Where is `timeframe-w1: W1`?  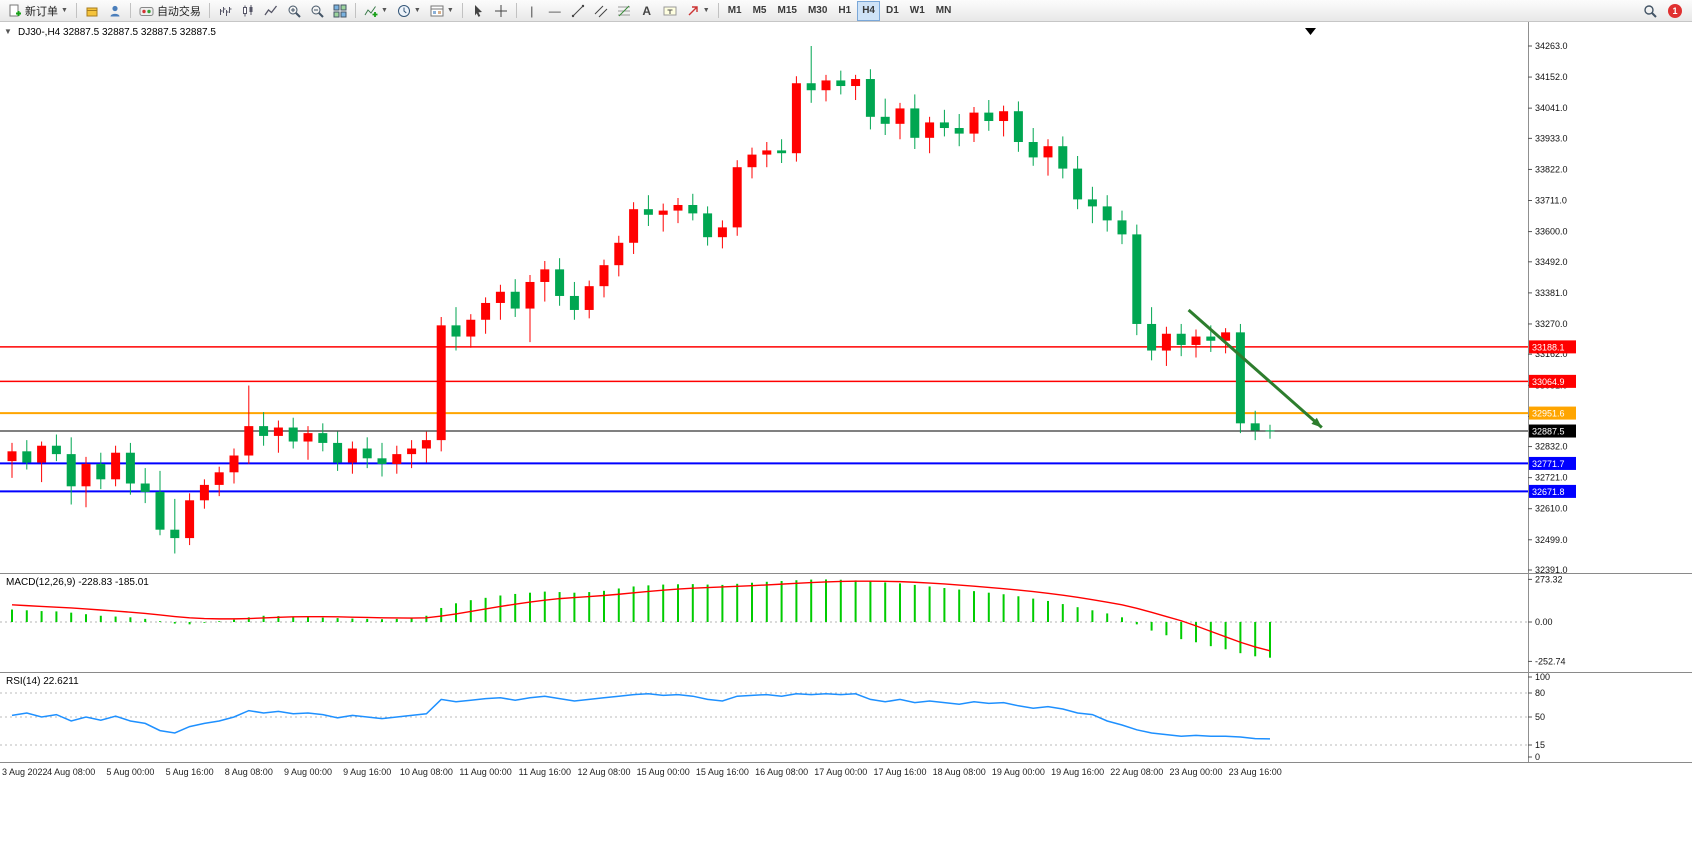
timeframe-w1: W1 is located at coordinates (917, 11).